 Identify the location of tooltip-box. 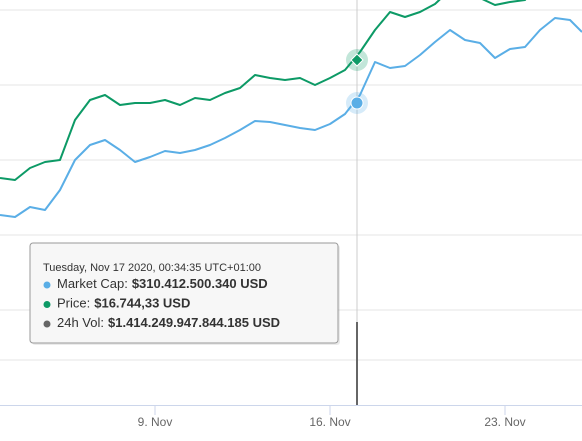
(184, 293).